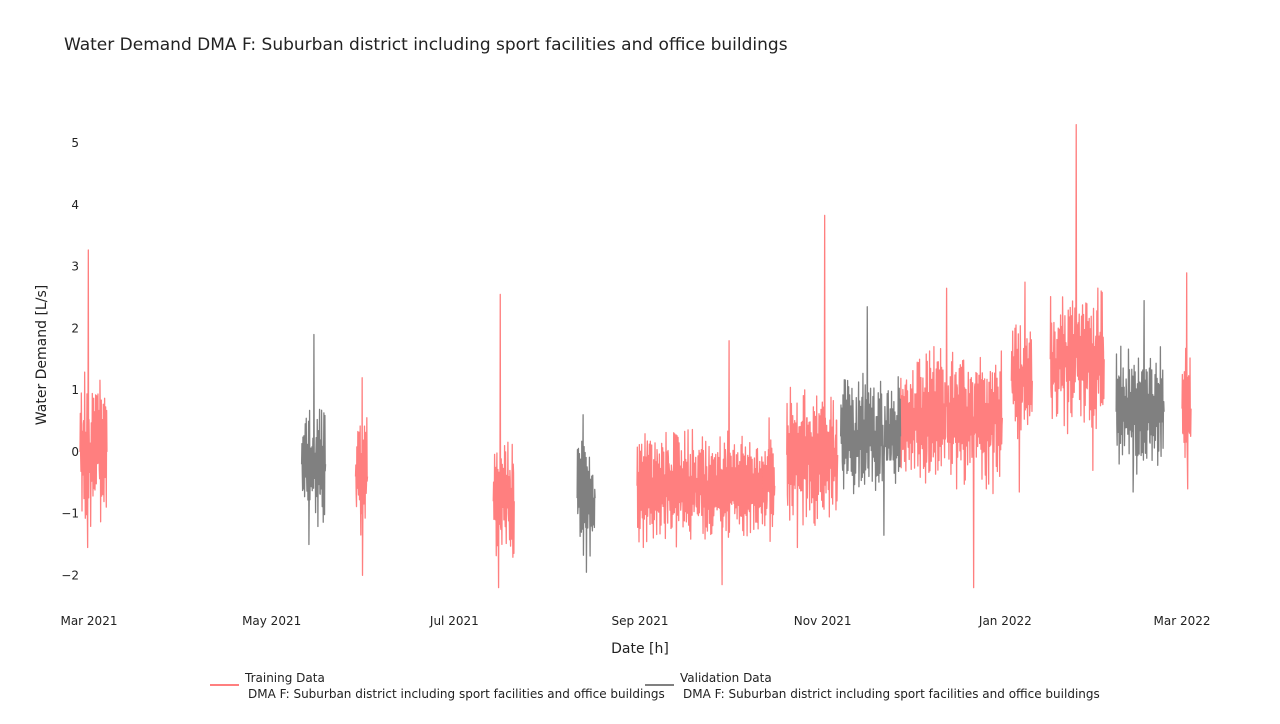 The image size is (1280, 724). I want to click on y-axis-ticks: −2 −1 0 1 2 3 4 5, so click(70, 359).